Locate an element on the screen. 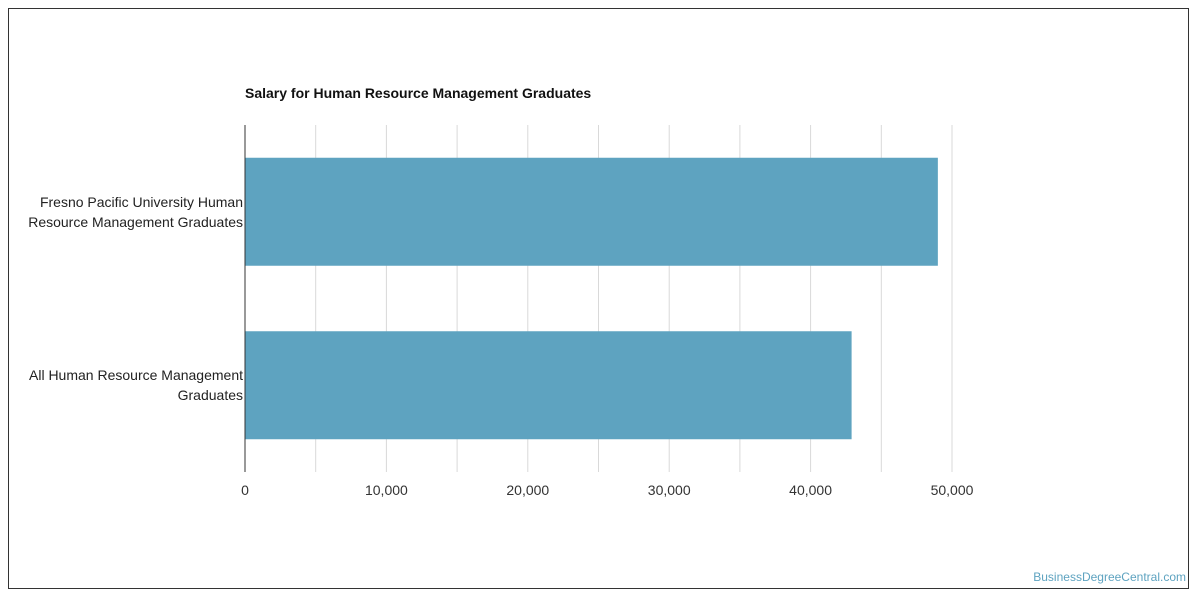  x-tick-label: 50,000 is located at coordinates (952, 490).